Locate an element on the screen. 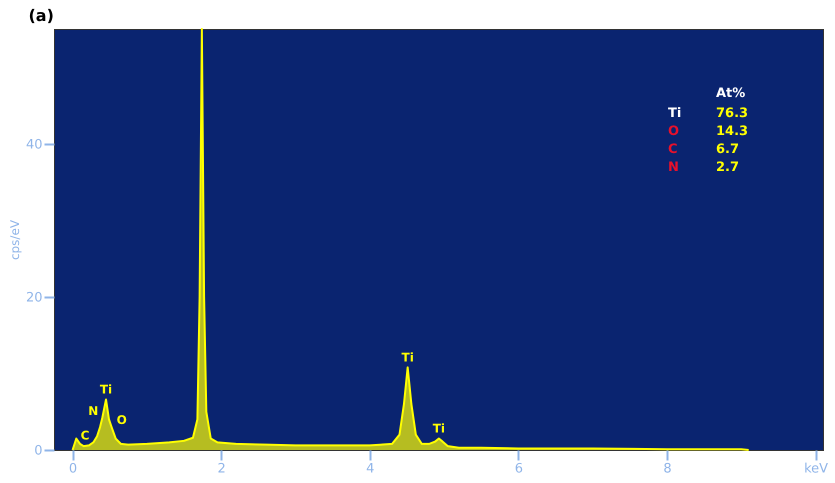 Image resolution: width=835 pixels, height=483 pixels. annotation: 6.7 is located at coordinates (728, 149).